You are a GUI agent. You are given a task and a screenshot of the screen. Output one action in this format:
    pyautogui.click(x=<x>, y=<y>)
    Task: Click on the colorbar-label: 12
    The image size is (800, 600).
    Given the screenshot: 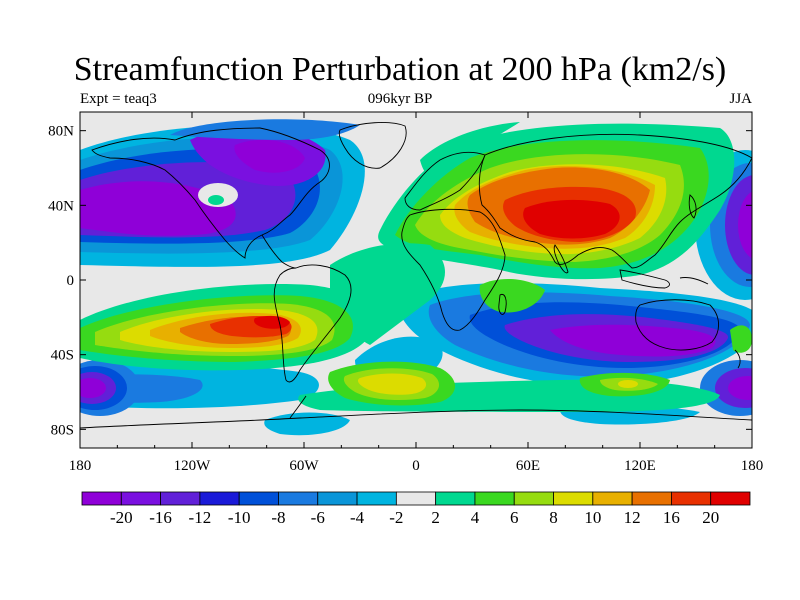 What is the action you would take?
    pyautogui.click(x=632, y=517)
    